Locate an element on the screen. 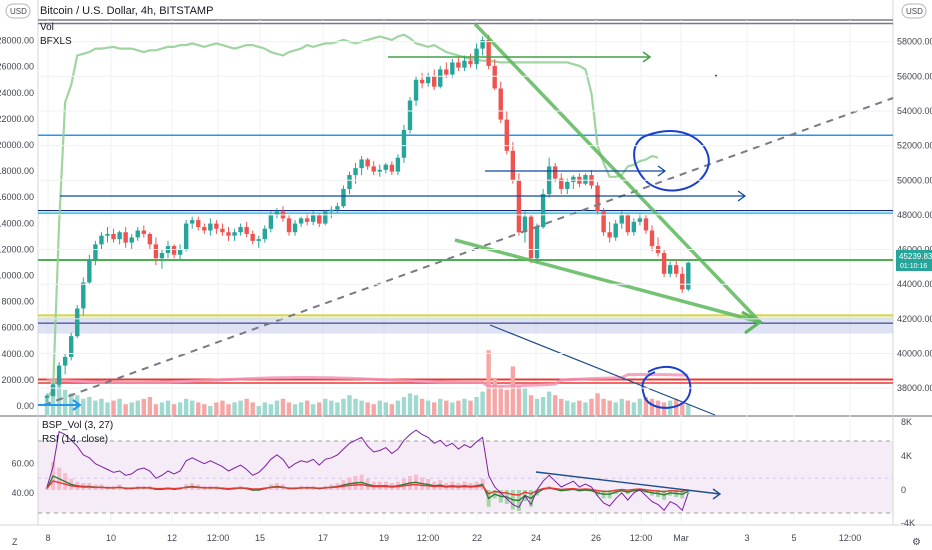  blue-arrow-head is located at coordinates (742, 196).